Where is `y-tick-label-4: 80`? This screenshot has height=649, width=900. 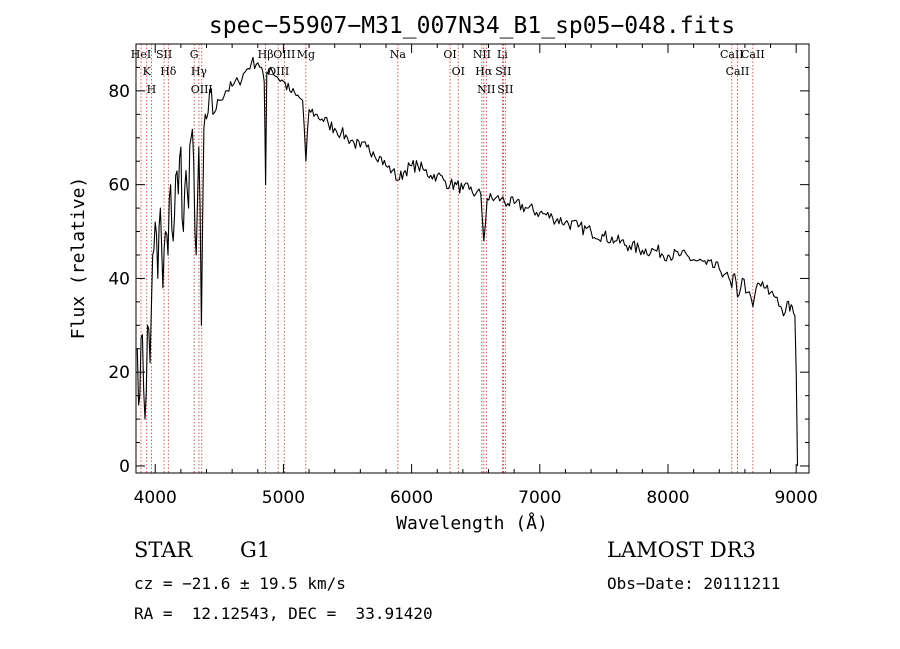 y-tick-label-4: 80 is located at coordinates (119, 92).